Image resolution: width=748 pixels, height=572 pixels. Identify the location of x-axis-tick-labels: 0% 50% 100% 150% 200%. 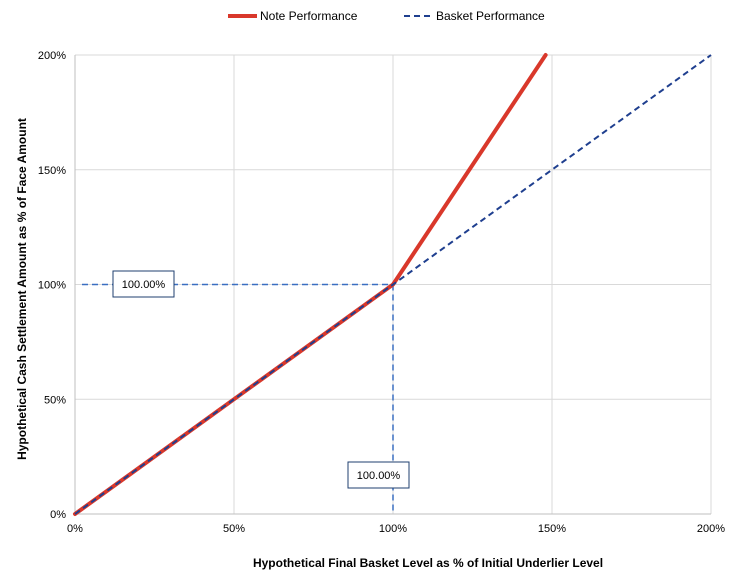
(396, 529).